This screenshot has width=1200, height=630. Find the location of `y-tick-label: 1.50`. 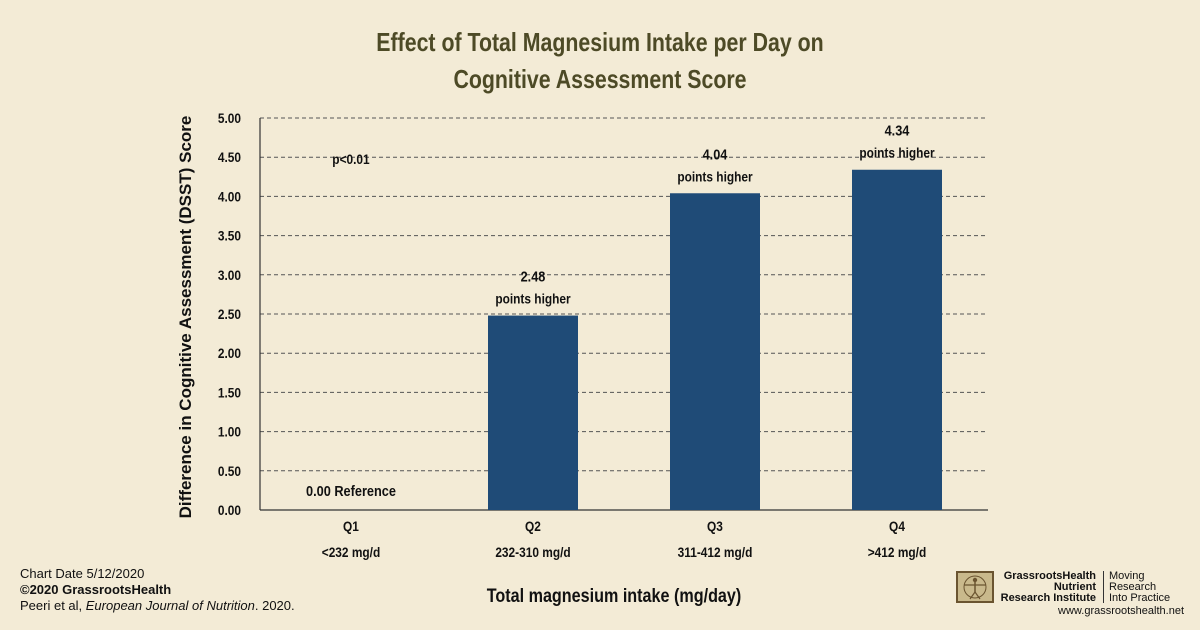

y-tick-label: 1.50 is located at coordinates (229, 392).